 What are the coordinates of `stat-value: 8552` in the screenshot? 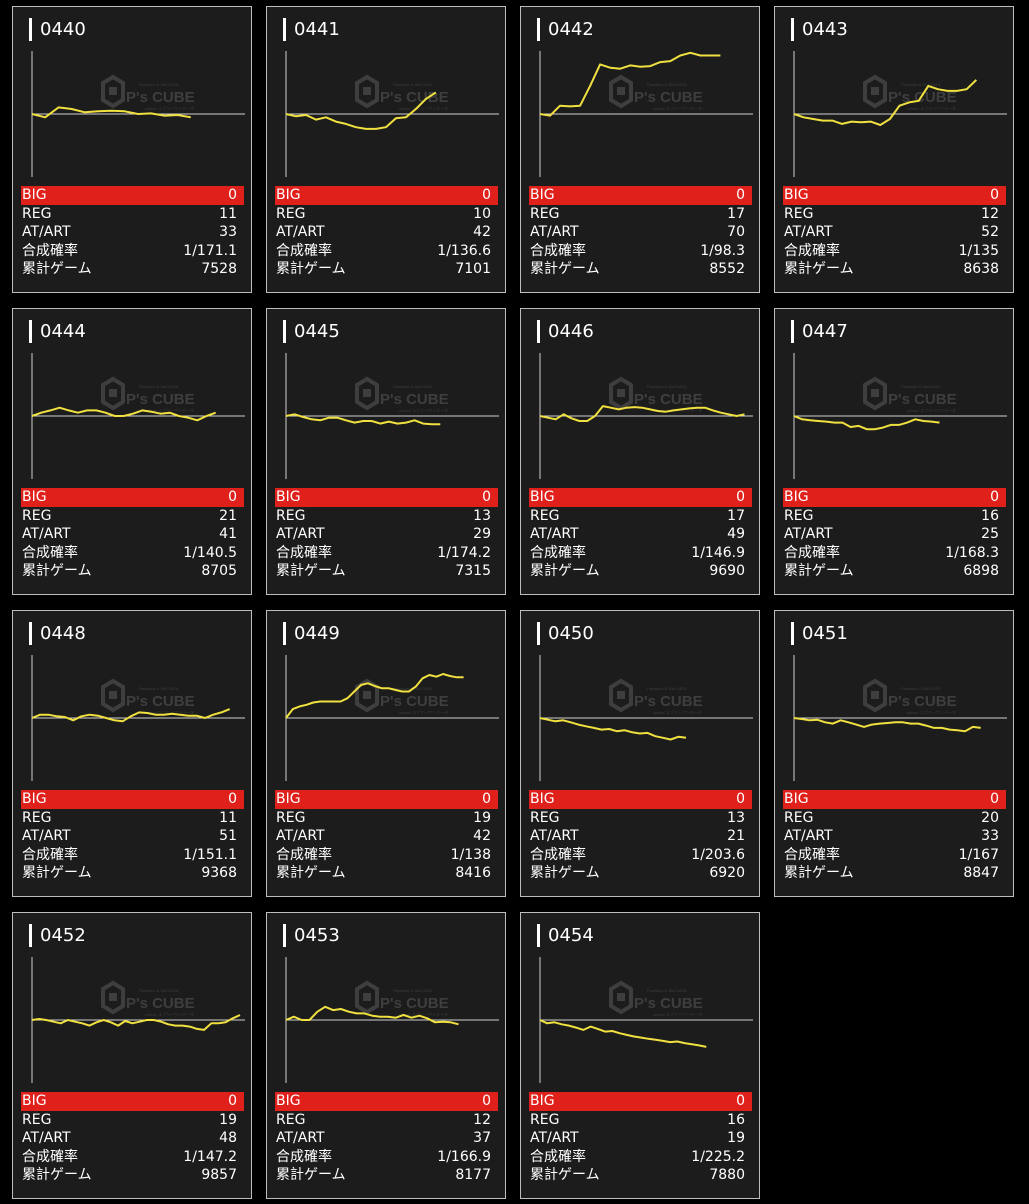 It's located at (727, 269).